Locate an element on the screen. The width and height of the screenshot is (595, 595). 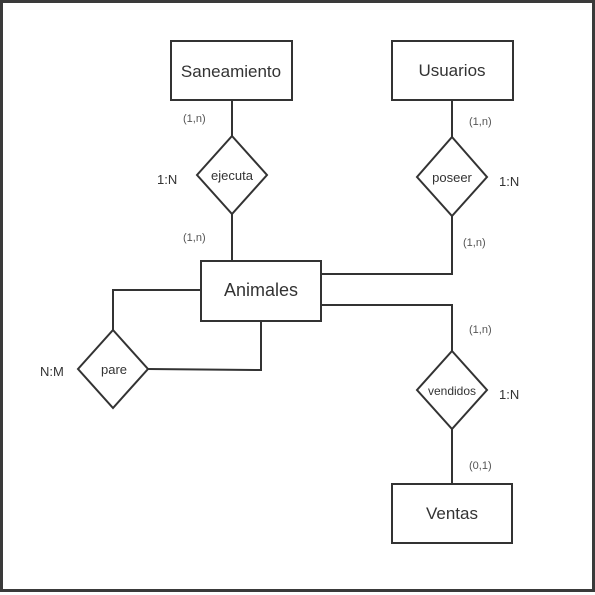
entity-animales is located at coordinates (261, 291).